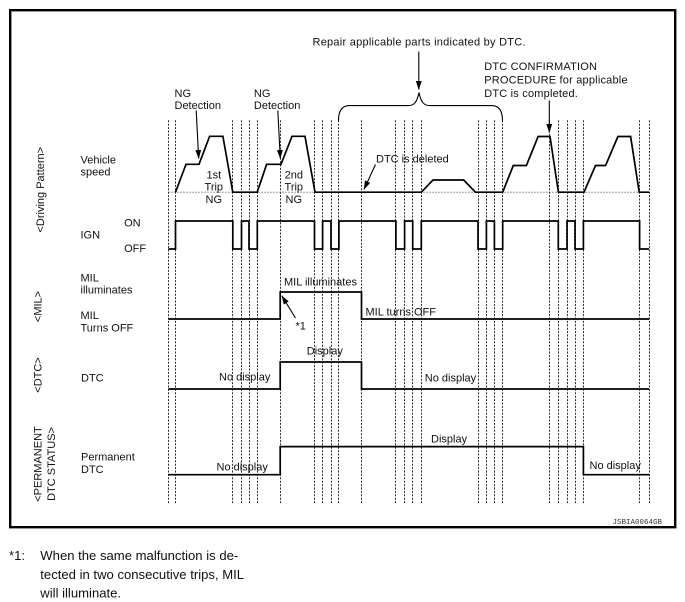 The height and width of the screenshot is (602, 685). I want to click on svg-text: DTC is deleted, so click(412, 160).